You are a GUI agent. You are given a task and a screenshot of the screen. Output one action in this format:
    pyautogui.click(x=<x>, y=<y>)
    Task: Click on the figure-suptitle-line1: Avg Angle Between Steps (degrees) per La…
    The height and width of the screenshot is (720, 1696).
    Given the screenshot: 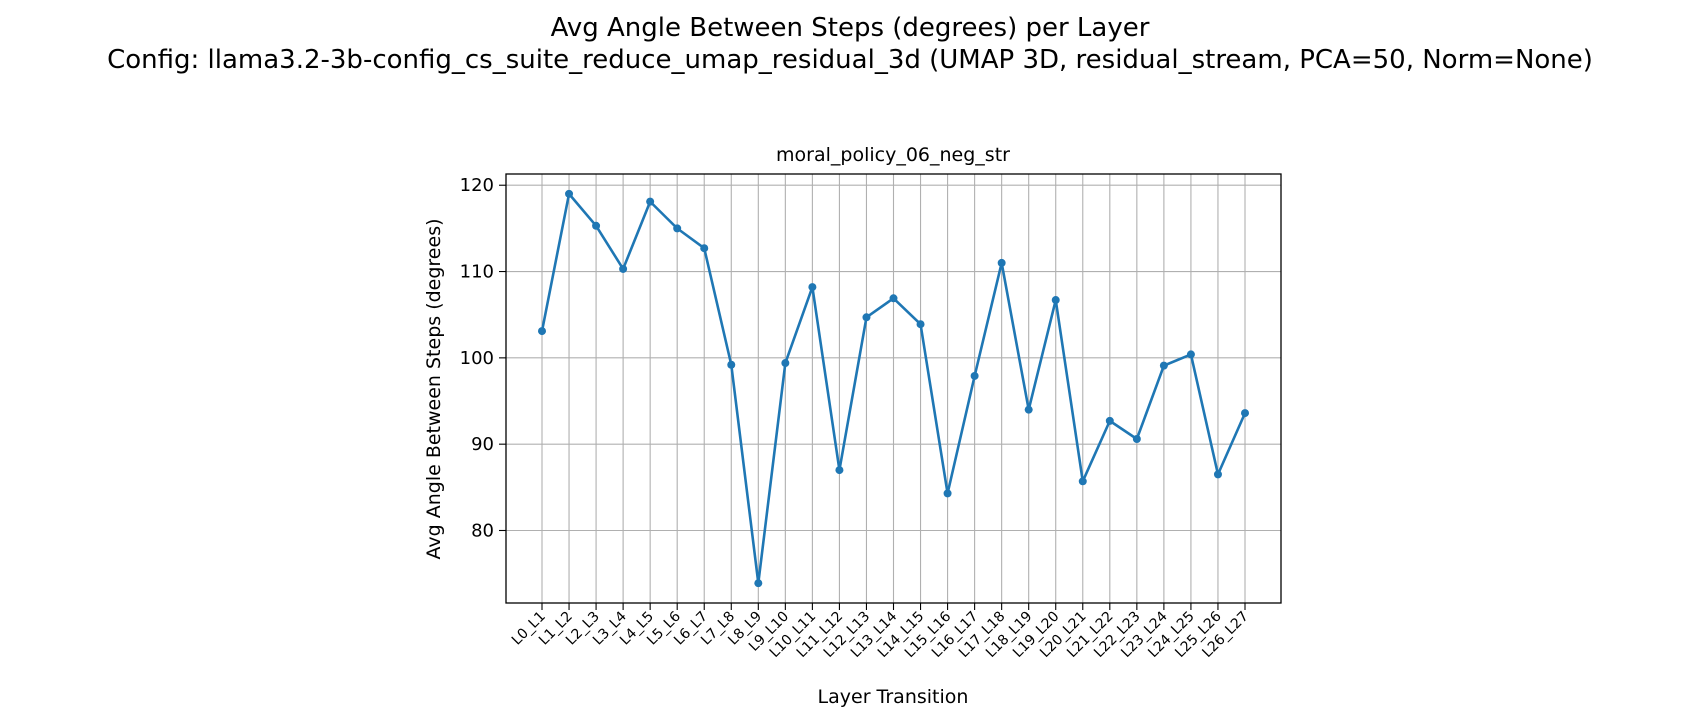 What is the action you would take?
    pyautogui.click(x=850, y=28)
    